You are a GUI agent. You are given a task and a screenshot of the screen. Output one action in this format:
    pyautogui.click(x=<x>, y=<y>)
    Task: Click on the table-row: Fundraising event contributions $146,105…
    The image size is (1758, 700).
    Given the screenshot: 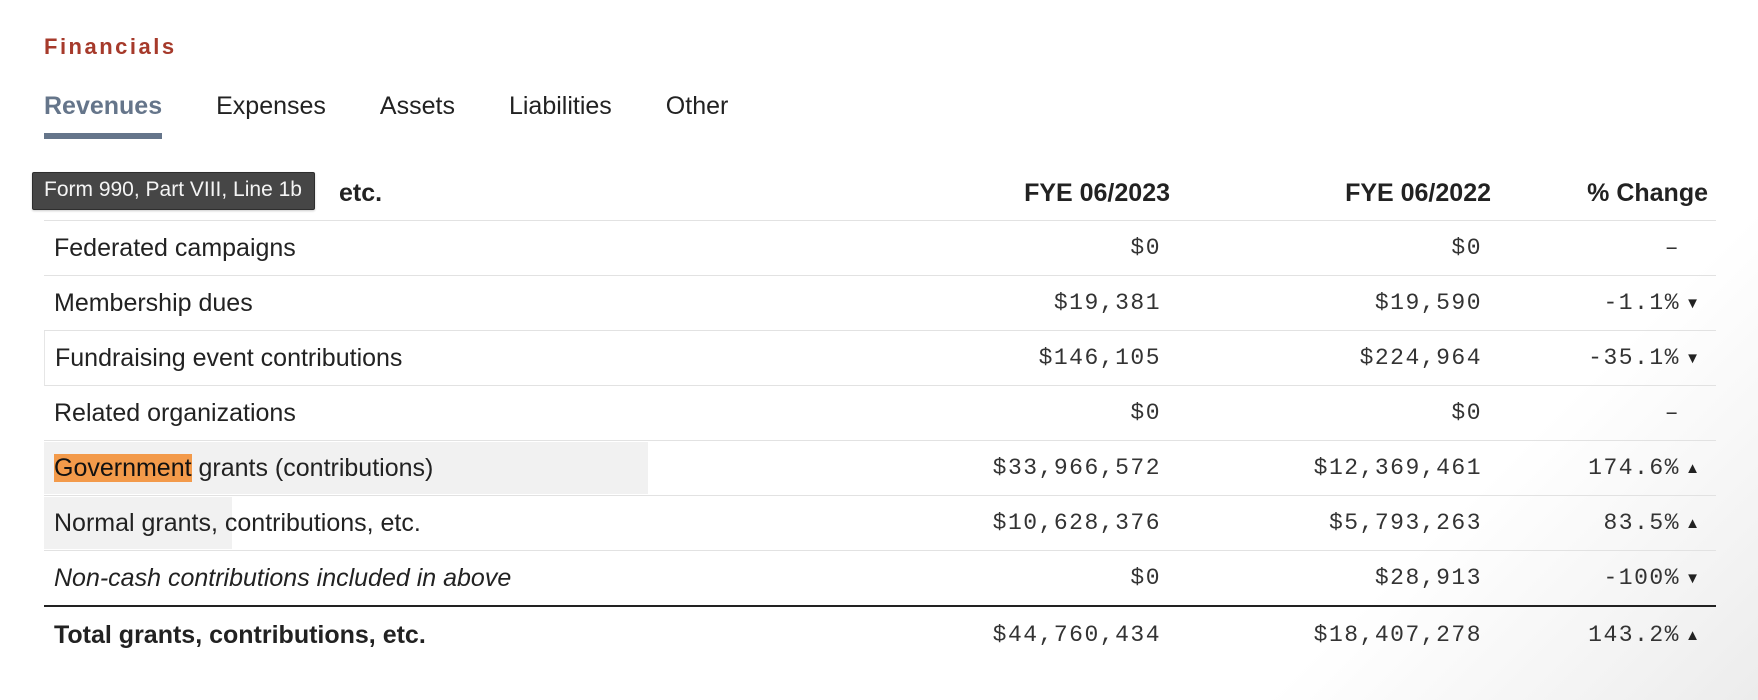 What is the action you would take?
    pyautogui.click(x=880, y=358)
    